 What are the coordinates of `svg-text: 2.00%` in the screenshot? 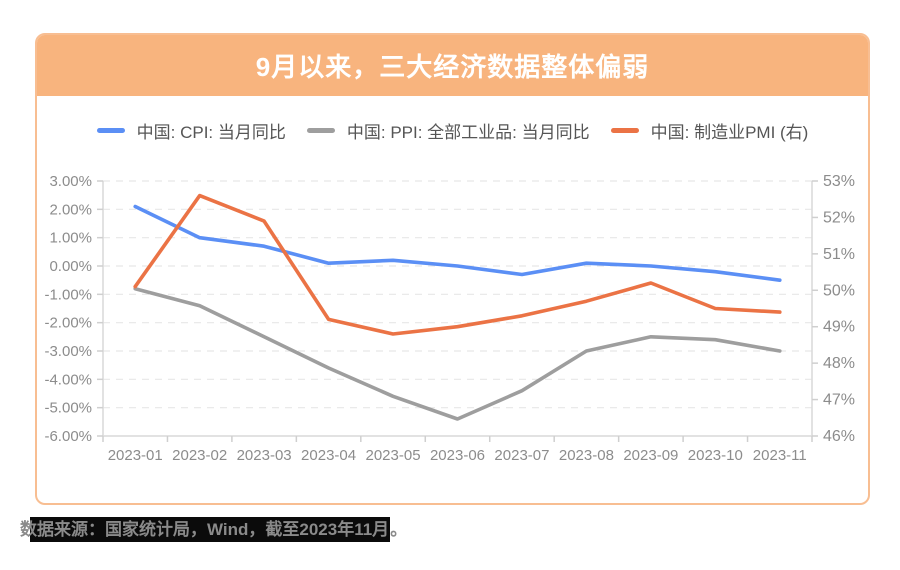 It's located at (70, 209).